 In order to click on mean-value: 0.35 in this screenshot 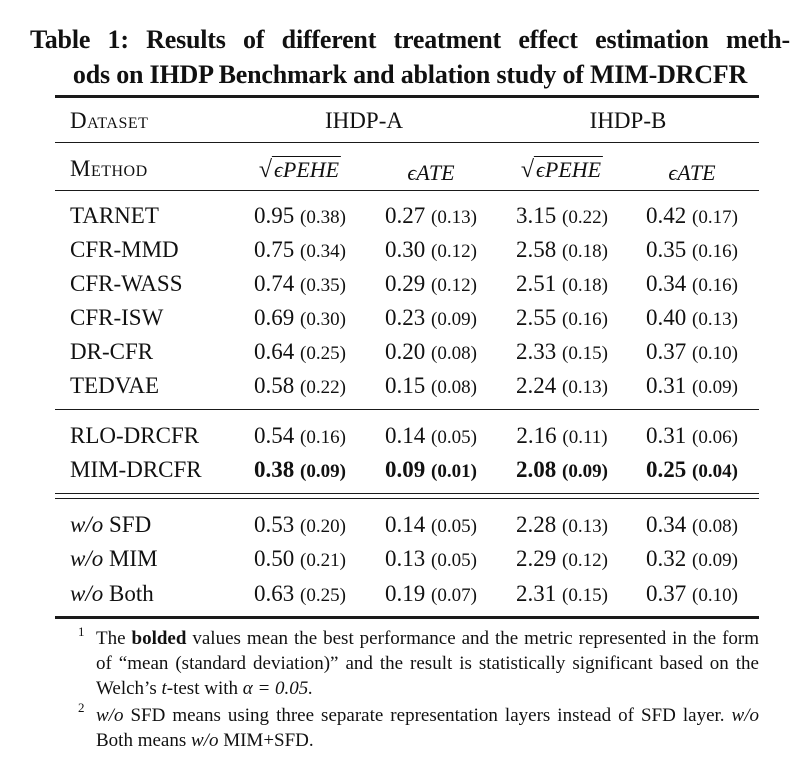, I will do `click(666, 249)`.